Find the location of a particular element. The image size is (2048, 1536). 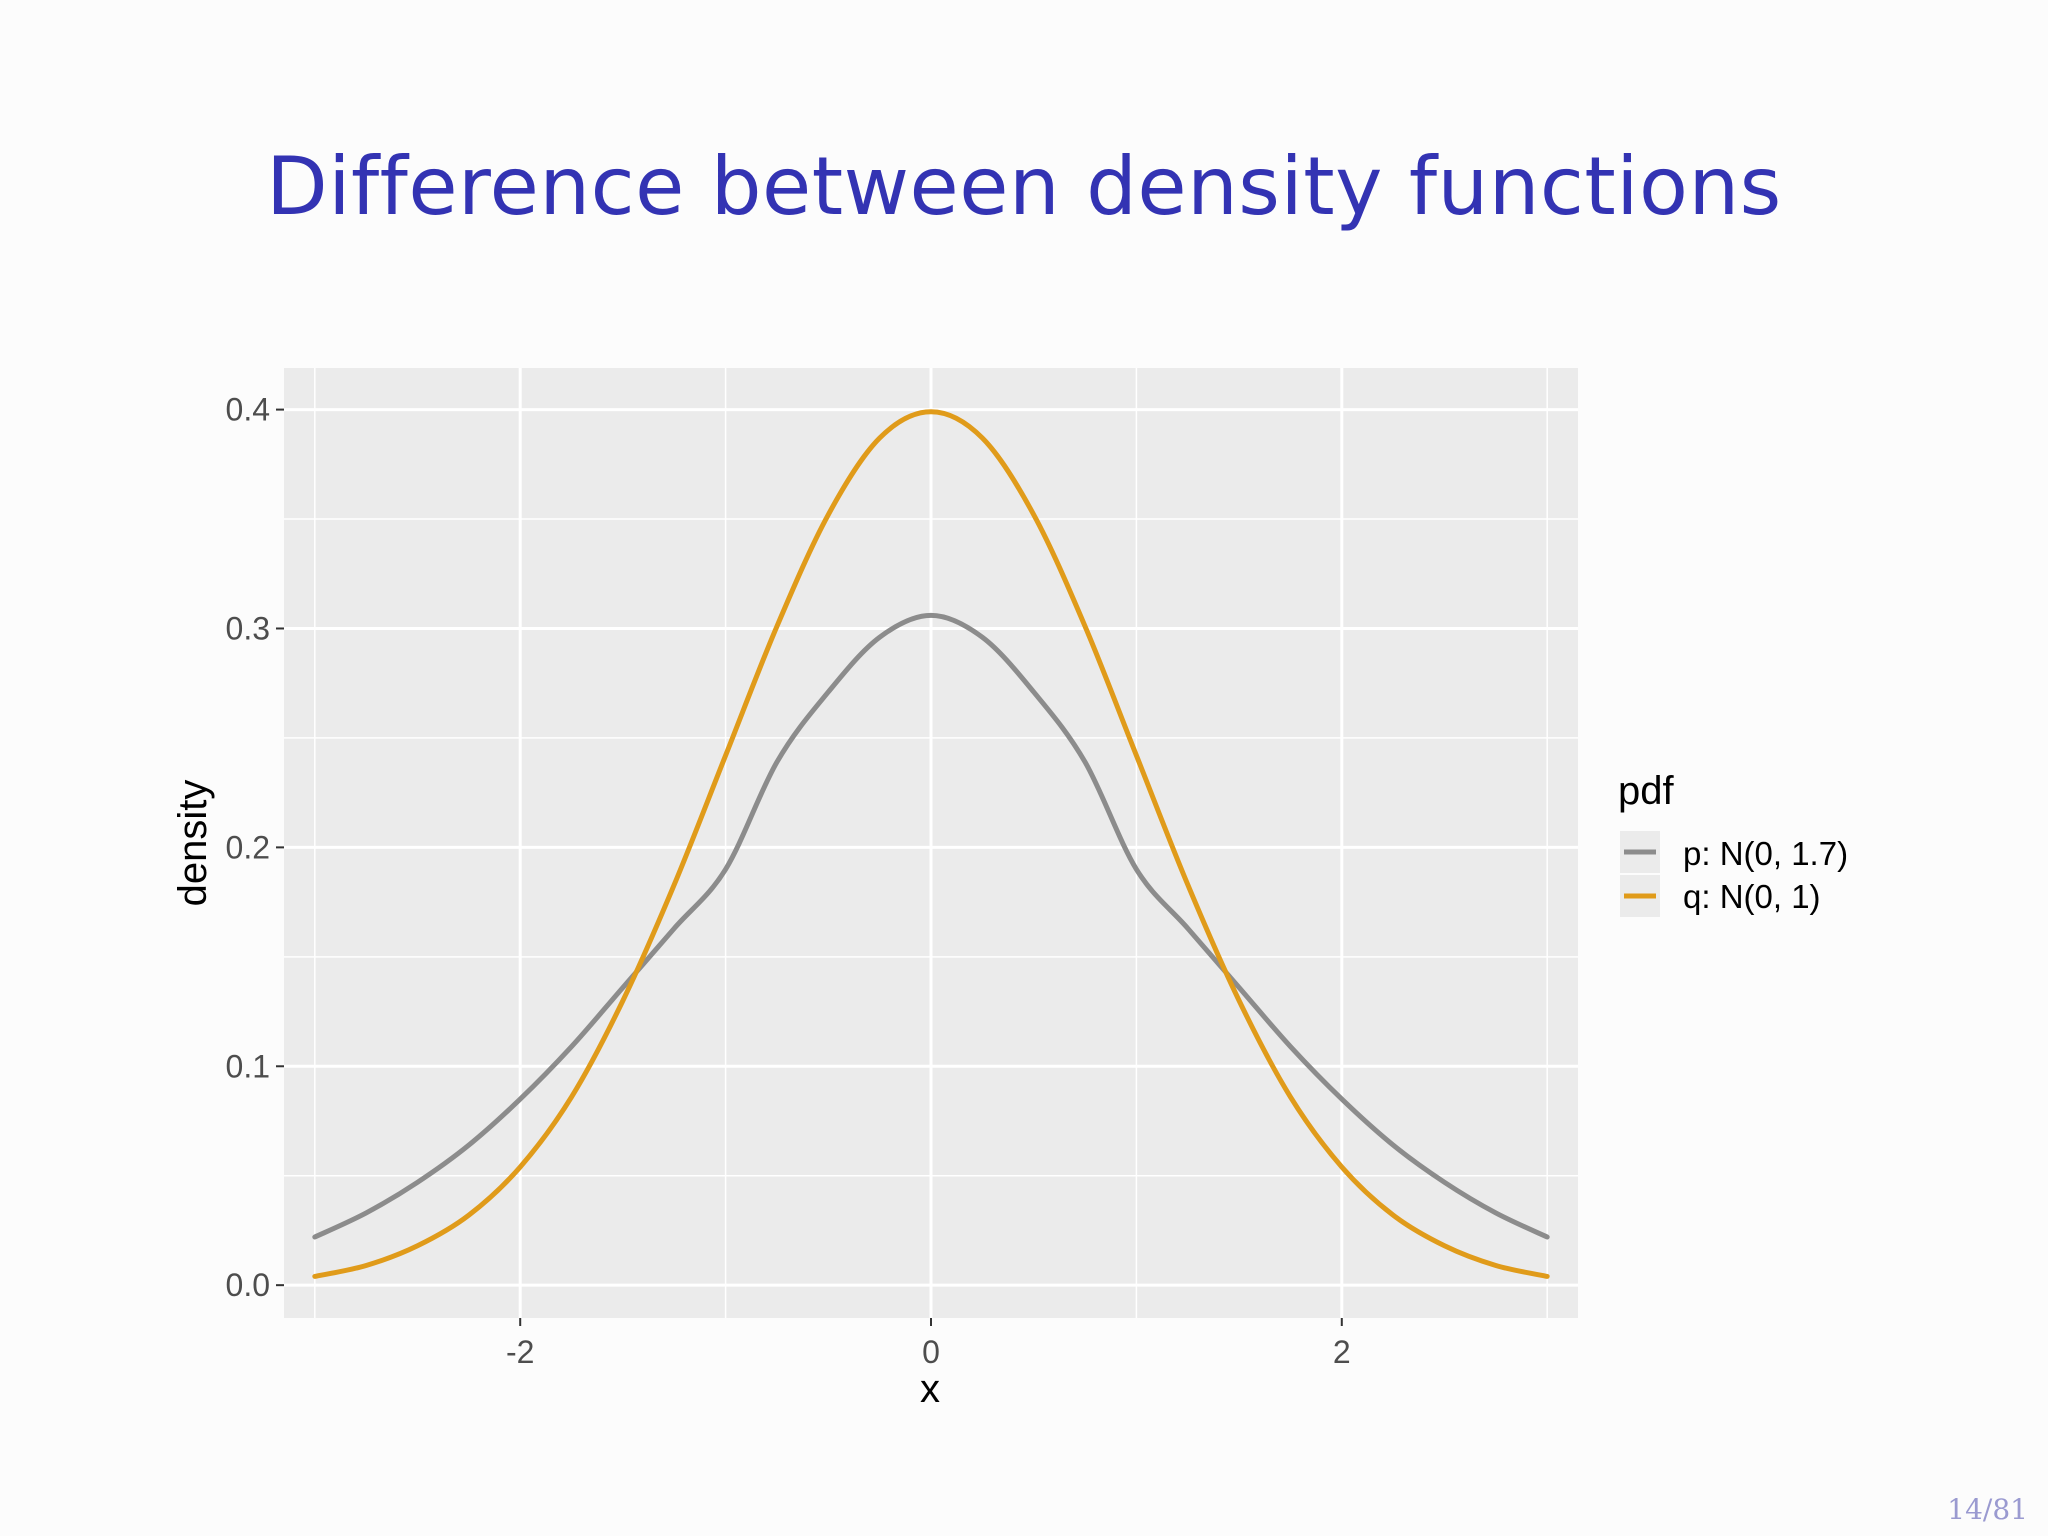

x-tick-label: 2 is located at coordinates (1342, 1352).